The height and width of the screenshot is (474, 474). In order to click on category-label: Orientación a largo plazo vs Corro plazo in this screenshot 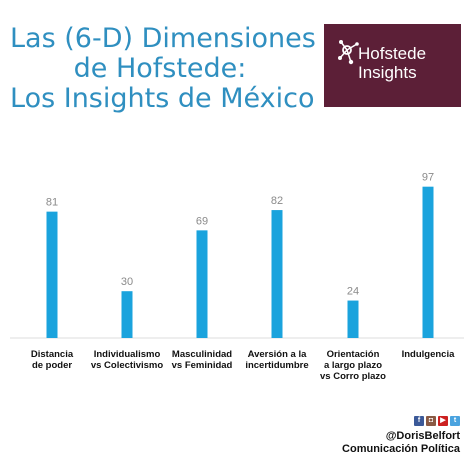, I will do `click(353, 365)`.